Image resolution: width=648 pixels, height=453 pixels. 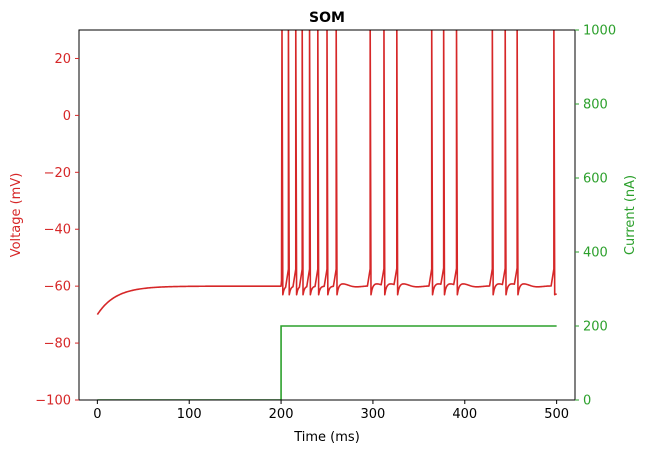 What do you see at coordinates (62, 59) in the screenshot?
I see `left-y-tick-label: 20` at bounding box center [62, 59].